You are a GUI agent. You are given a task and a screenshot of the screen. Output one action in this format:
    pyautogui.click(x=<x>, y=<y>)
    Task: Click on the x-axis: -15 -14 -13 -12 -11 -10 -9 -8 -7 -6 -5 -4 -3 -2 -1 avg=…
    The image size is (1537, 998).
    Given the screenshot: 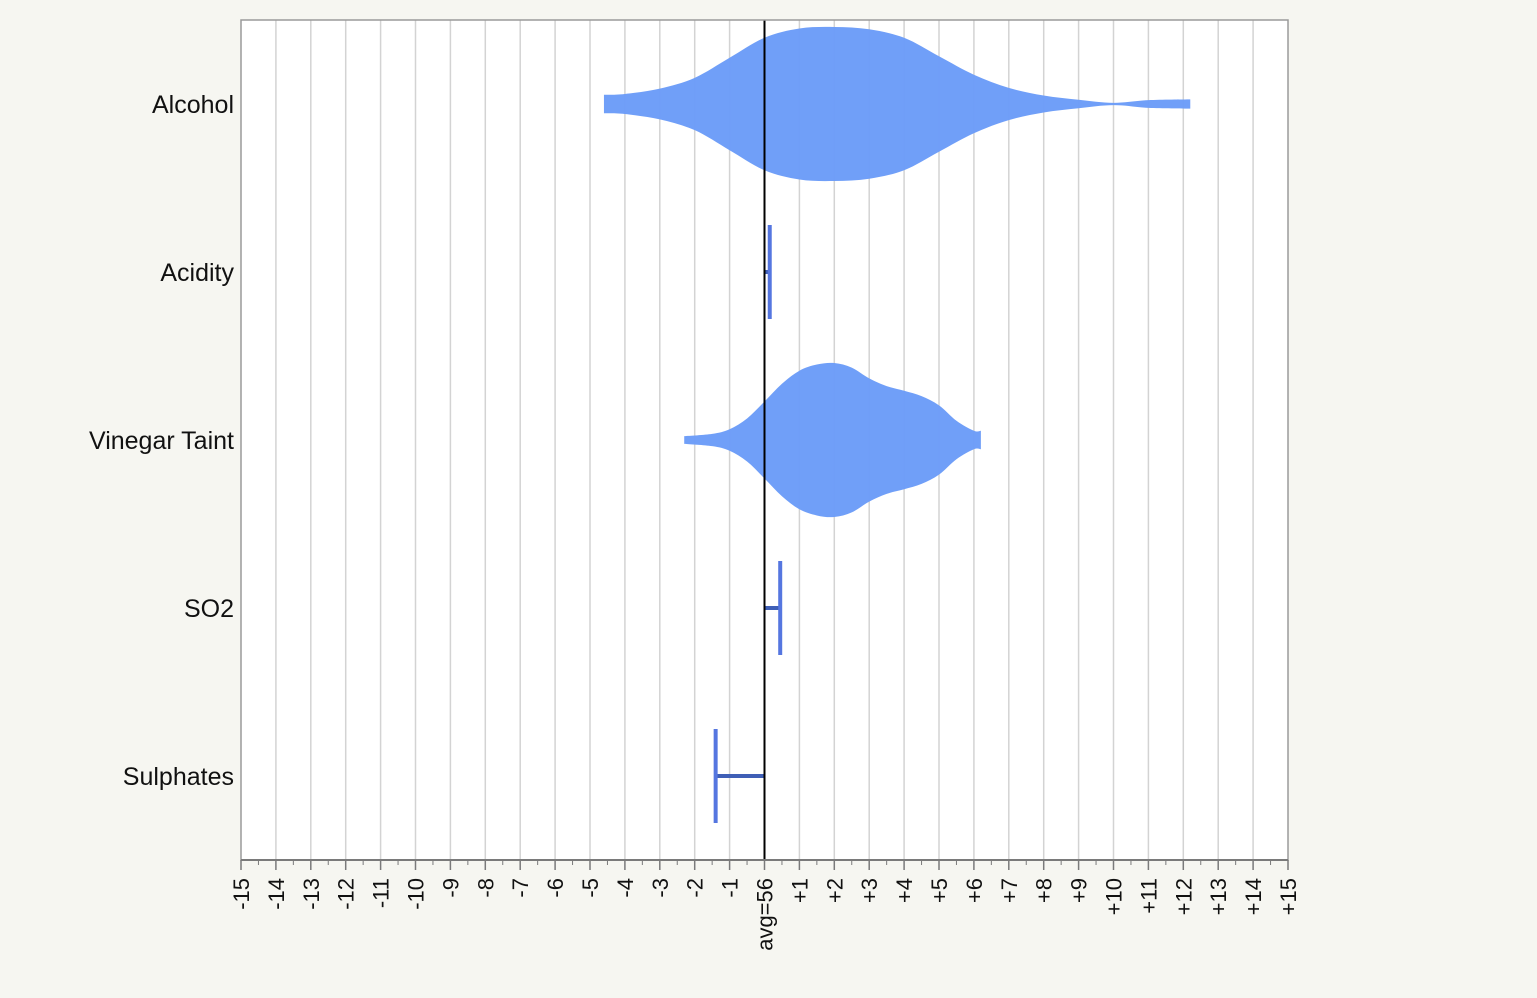 What is the action you would take?
    pyautogui.click(x=765, y=905)
    